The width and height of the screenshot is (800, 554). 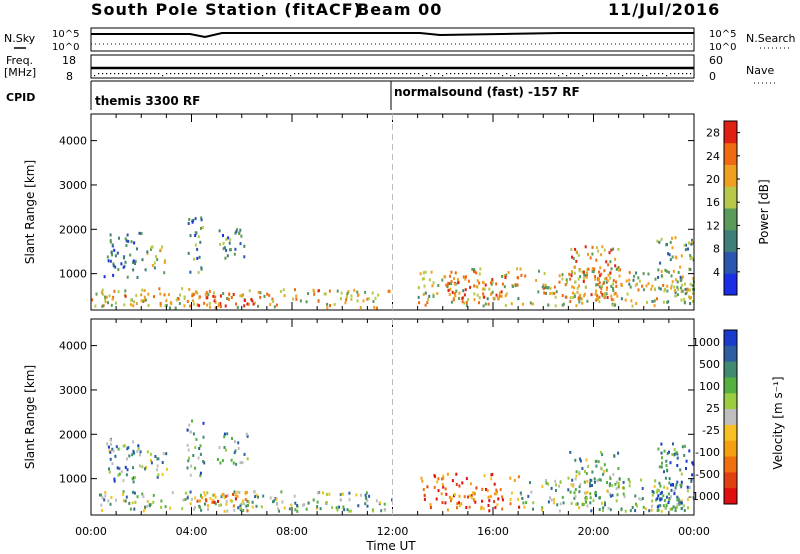 What do you see at coordinates (730, 153) in the screenshot?
I see `colorbar-swatch` at bounding box center [730, 153].